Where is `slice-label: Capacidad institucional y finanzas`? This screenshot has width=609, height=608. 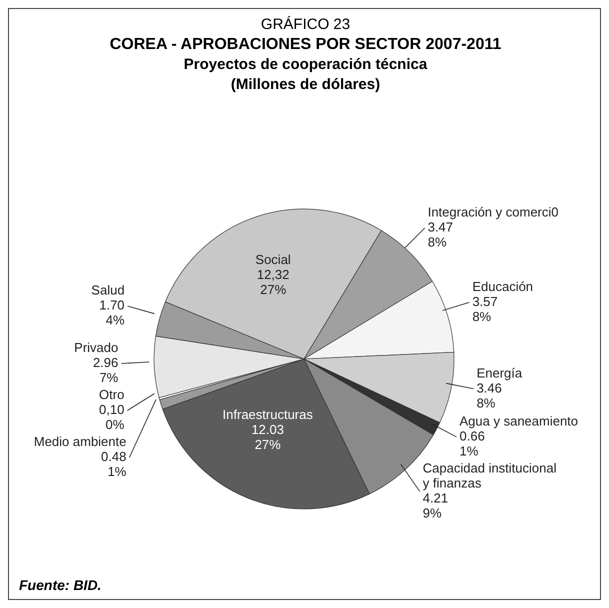 slice-label: Capacidad institucional y finanzas is located at coordinates (489, 475).